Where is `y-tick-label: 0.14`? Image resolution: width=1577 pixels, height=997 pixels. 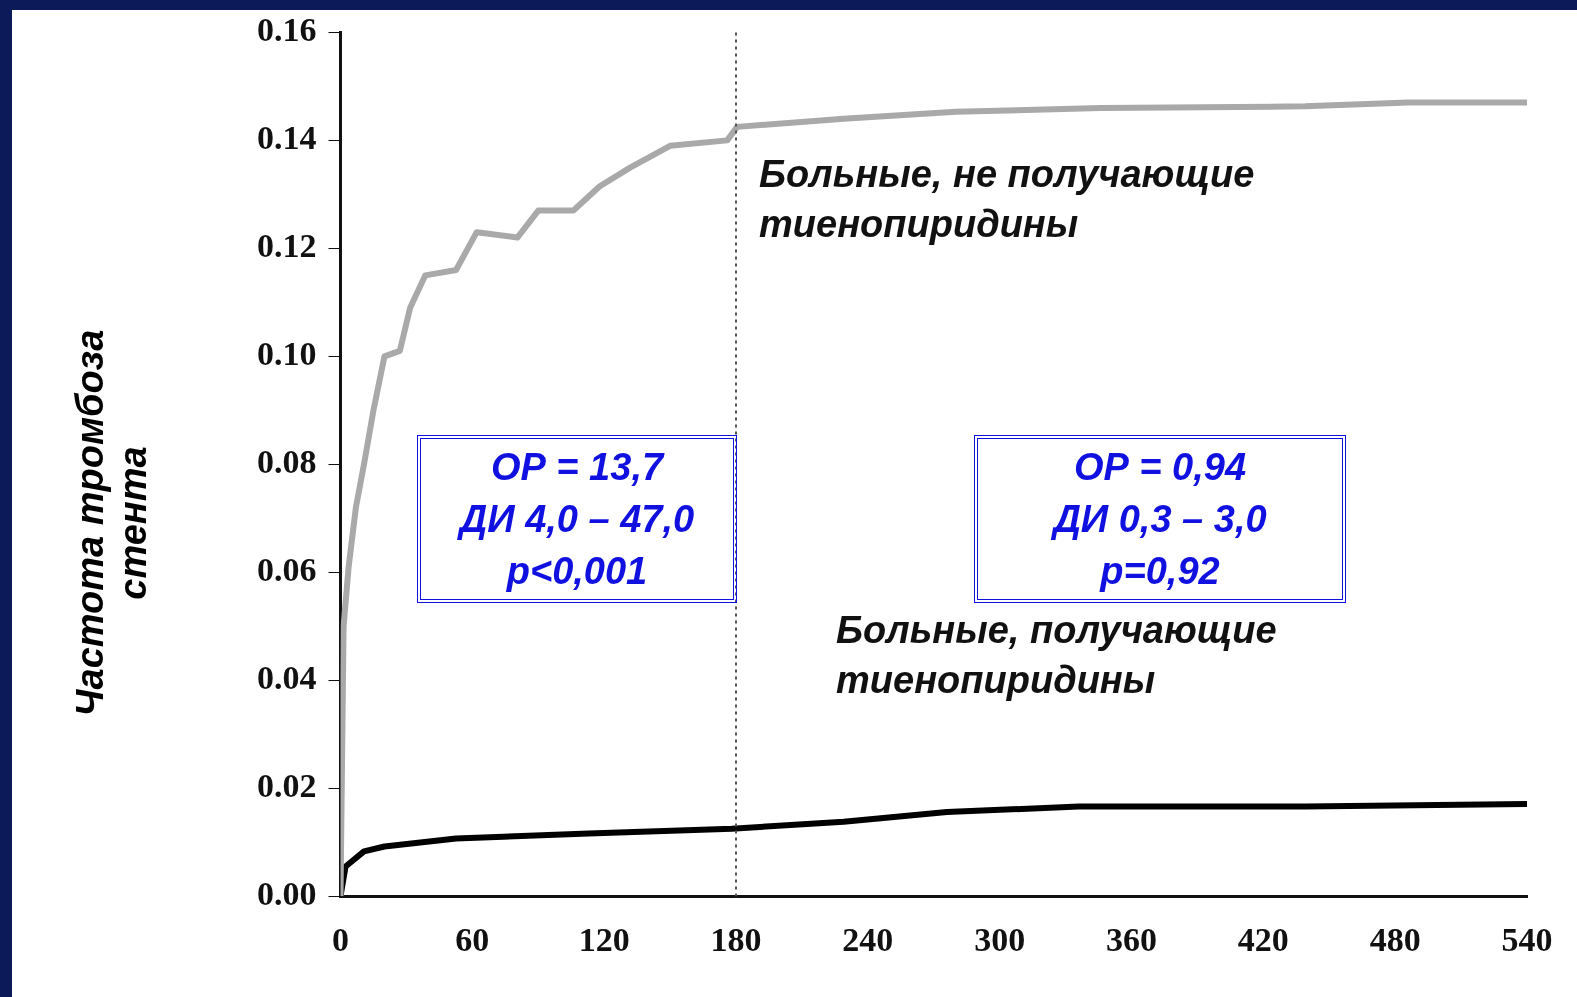
y-tick-label: 0.14 is located at coordinates (287, 138).